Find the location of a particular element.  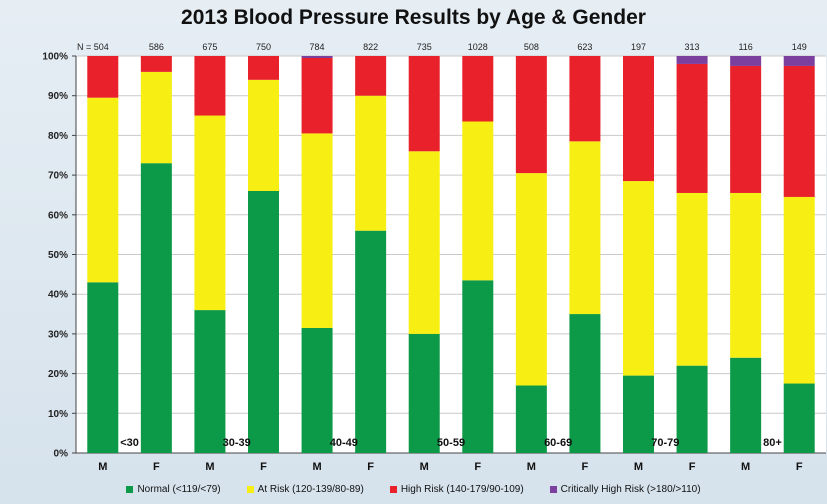

y-tick-label: 30% is located at coordinates (58, 334).